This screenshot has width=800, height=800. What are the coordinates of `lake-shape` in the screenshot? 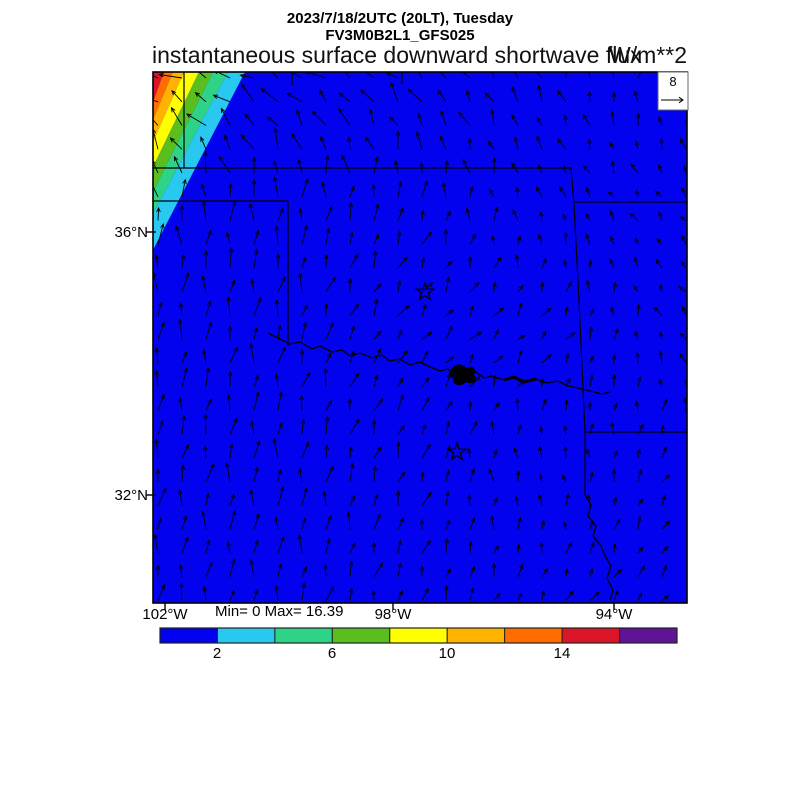 It's located at (462, 375).